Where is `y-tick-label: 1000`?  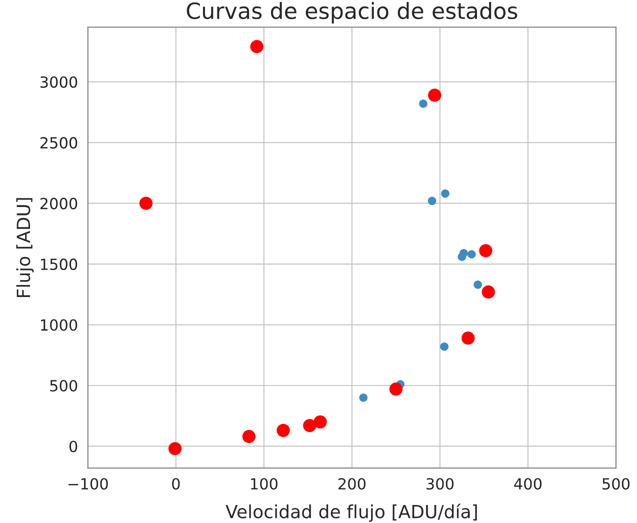 y-tick-label: 1000 is located at coordinates (59, 325).